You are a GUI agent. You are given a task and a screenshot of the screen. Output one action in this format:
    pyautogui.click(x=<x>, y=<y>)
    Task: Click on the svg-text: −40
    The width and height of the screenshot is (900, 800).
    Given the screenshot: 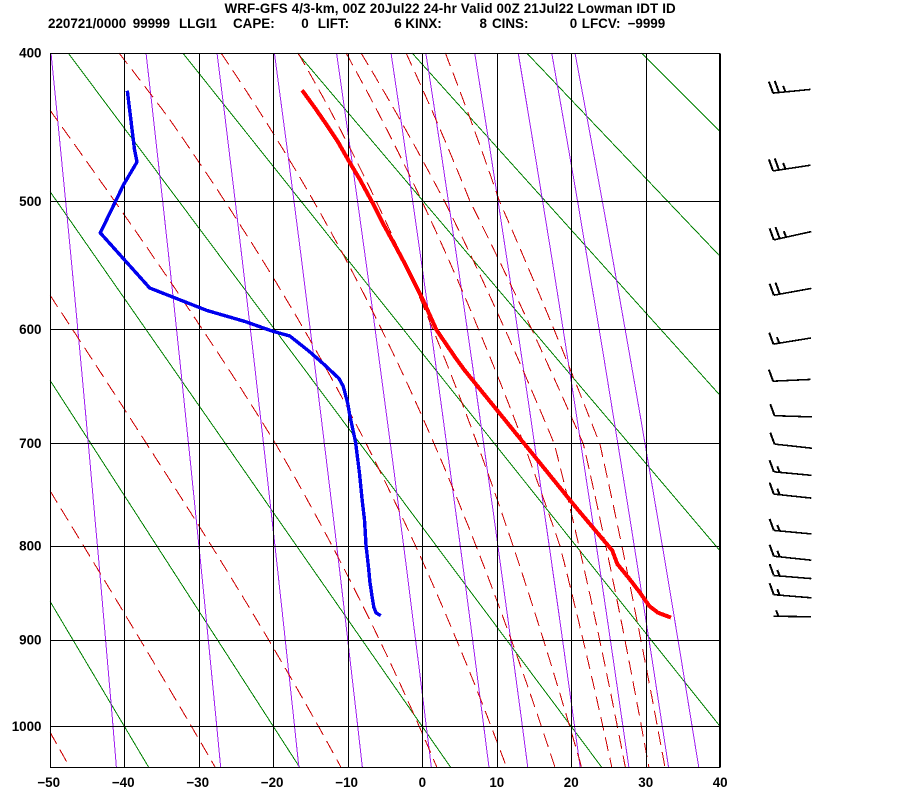 What is the action you would take?
    pyautogui.click(x=123, y=782)
    